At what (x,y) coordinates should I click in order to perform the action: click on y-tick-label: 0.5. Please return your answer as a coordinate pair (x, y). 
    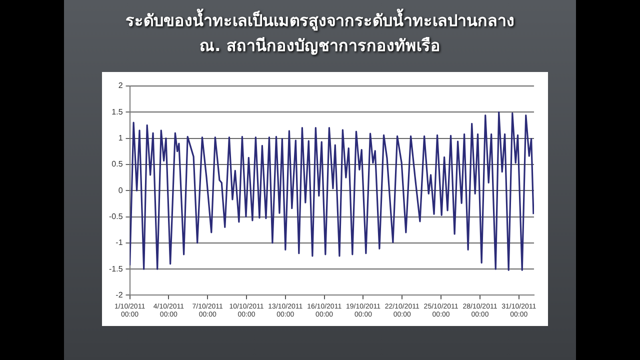
    Looking at the image, I should click on (118, 164).